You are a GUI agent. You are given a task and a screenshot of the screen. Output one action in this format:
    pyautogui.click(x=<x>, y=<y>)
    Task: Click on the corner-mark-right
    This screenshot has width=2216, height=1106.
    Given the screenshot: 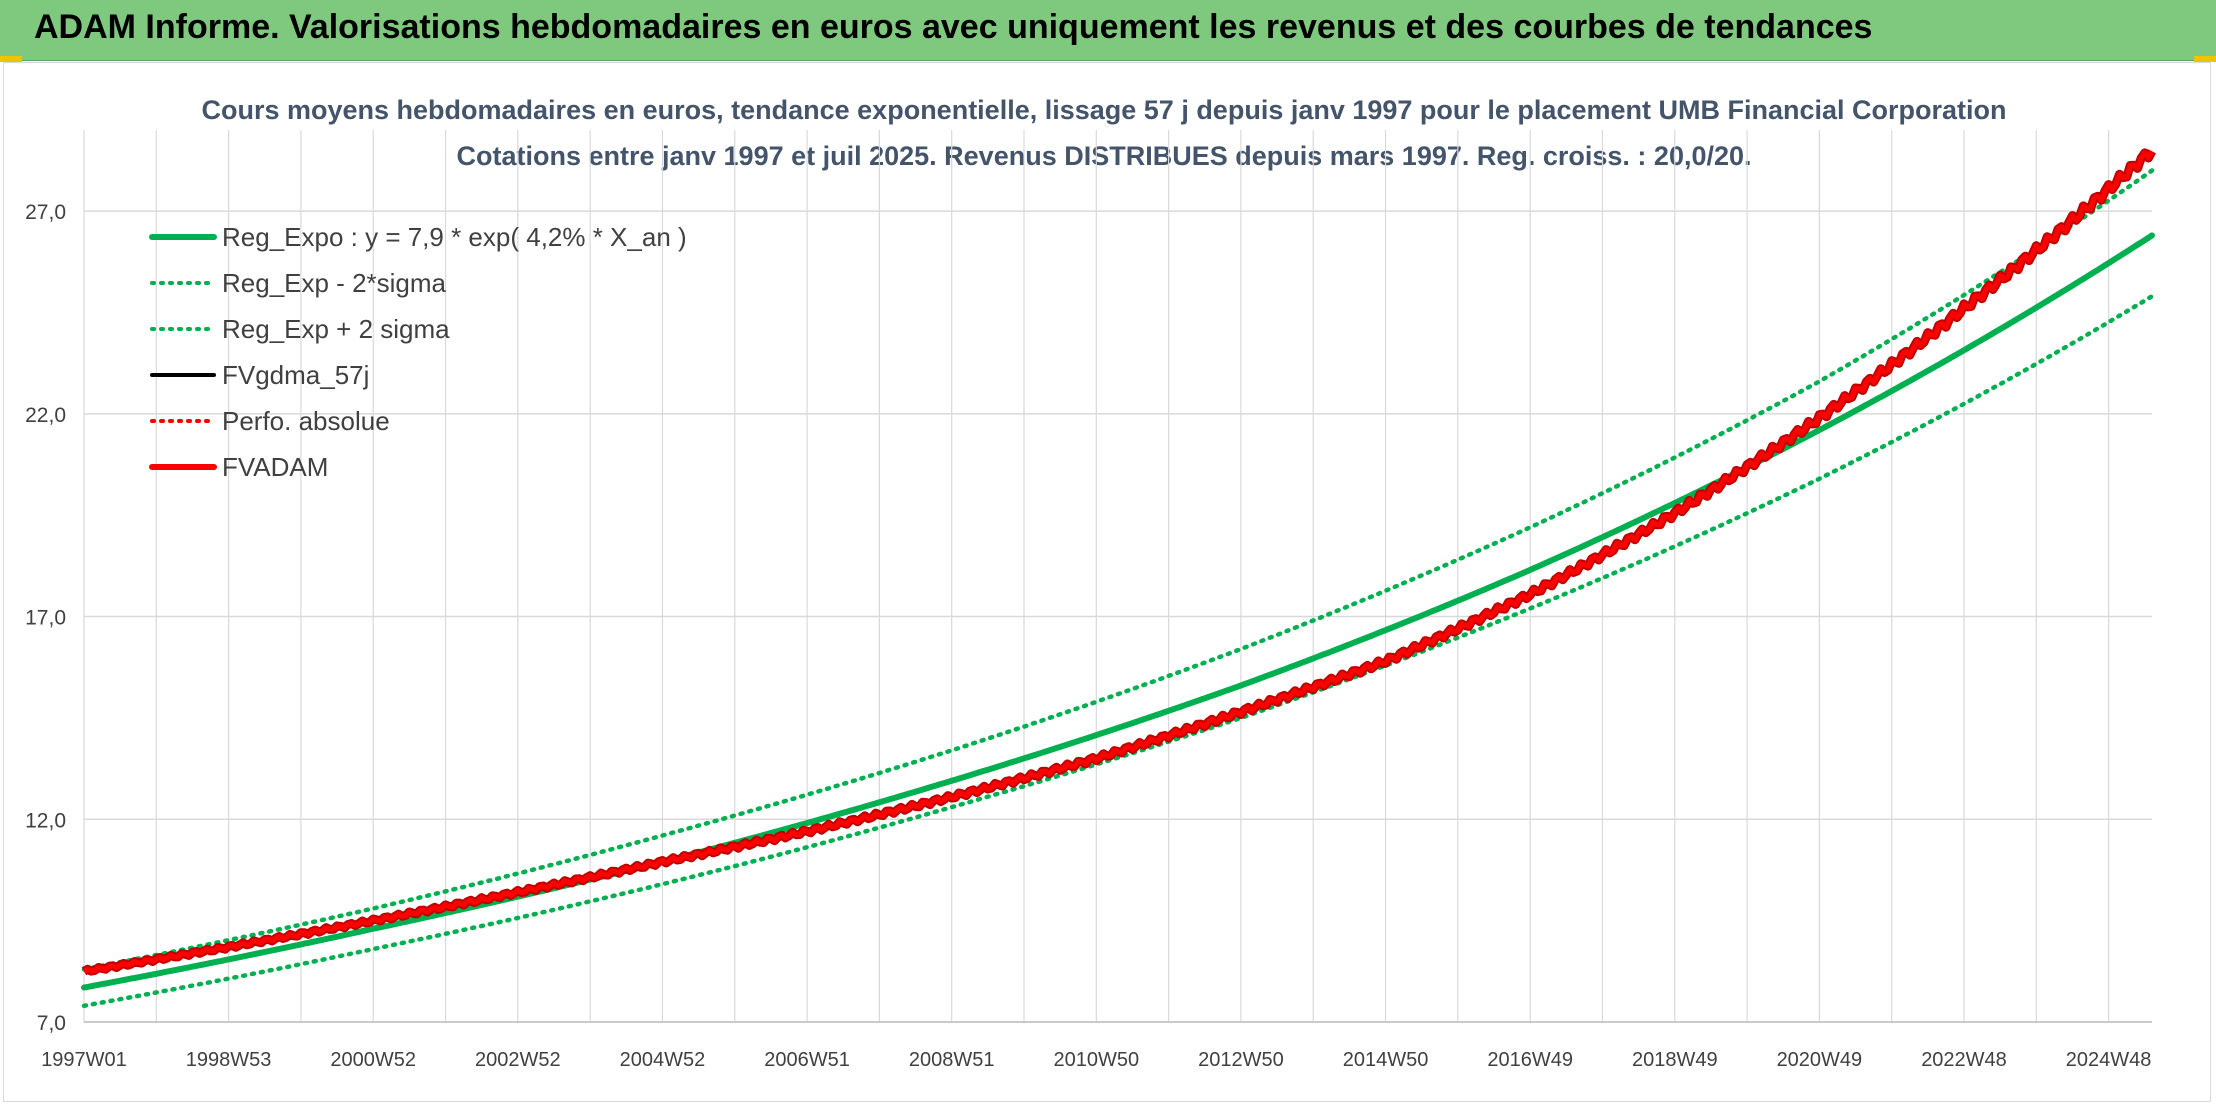 What is the action you would take?
    pyautogui.click(x=2205, y=59)
    